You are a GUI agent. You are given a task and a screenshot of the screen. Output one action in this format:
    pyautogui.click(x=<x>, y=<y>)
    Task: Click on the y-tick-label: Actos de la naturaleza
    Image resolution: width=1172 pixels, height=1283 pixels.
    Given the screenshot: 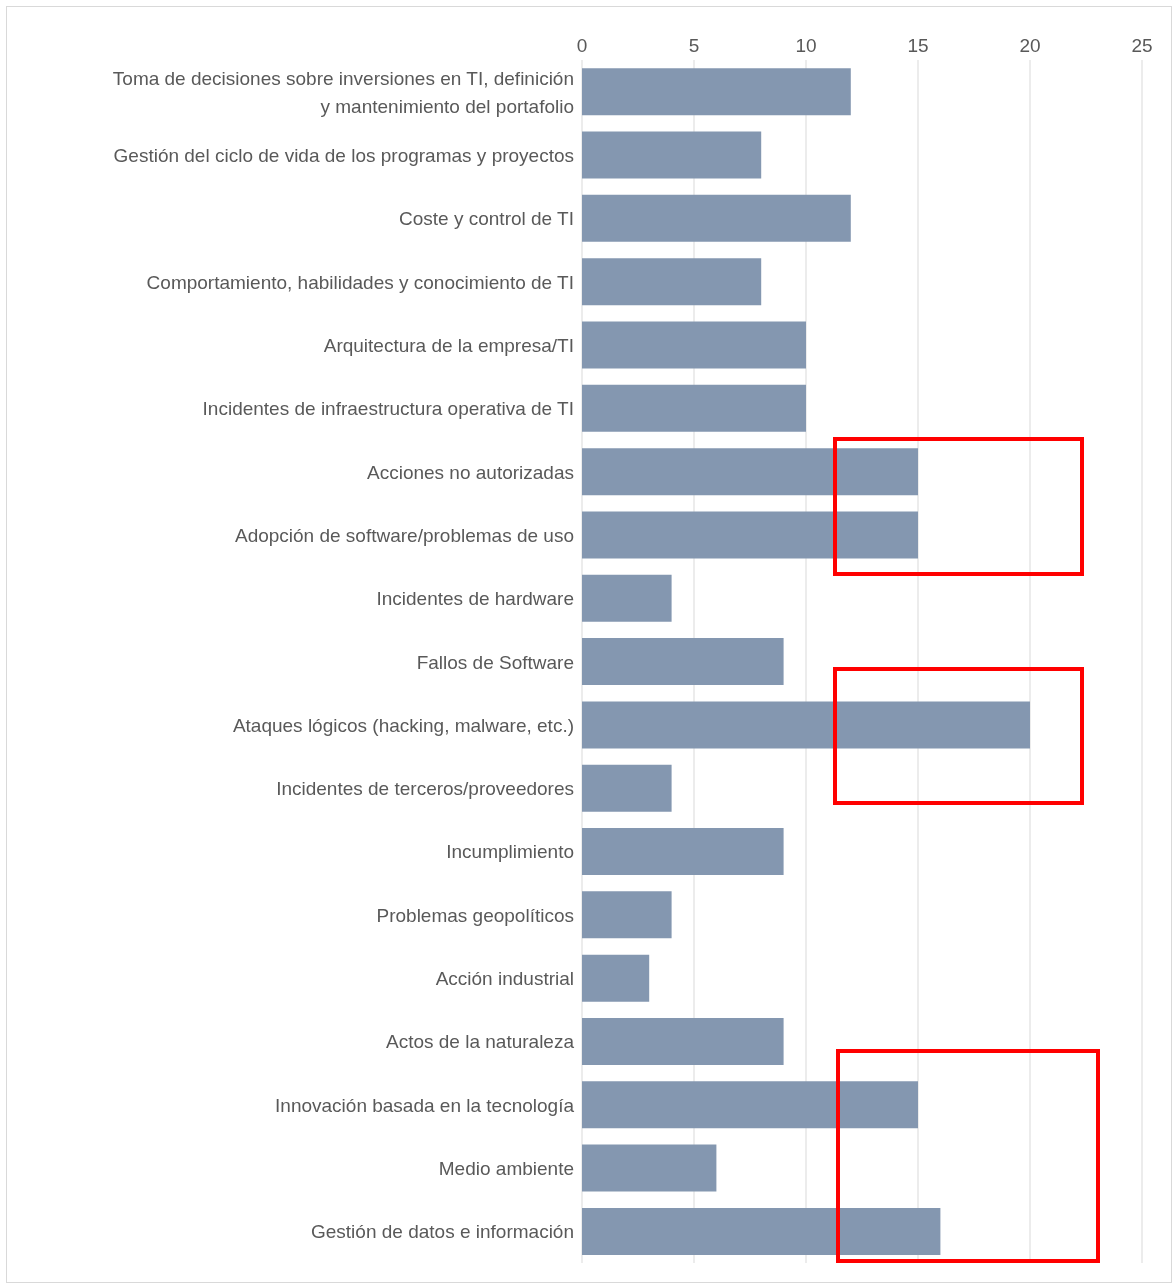 What is the action you would take?
    pyautogui.click(x=480, y=1041)
    